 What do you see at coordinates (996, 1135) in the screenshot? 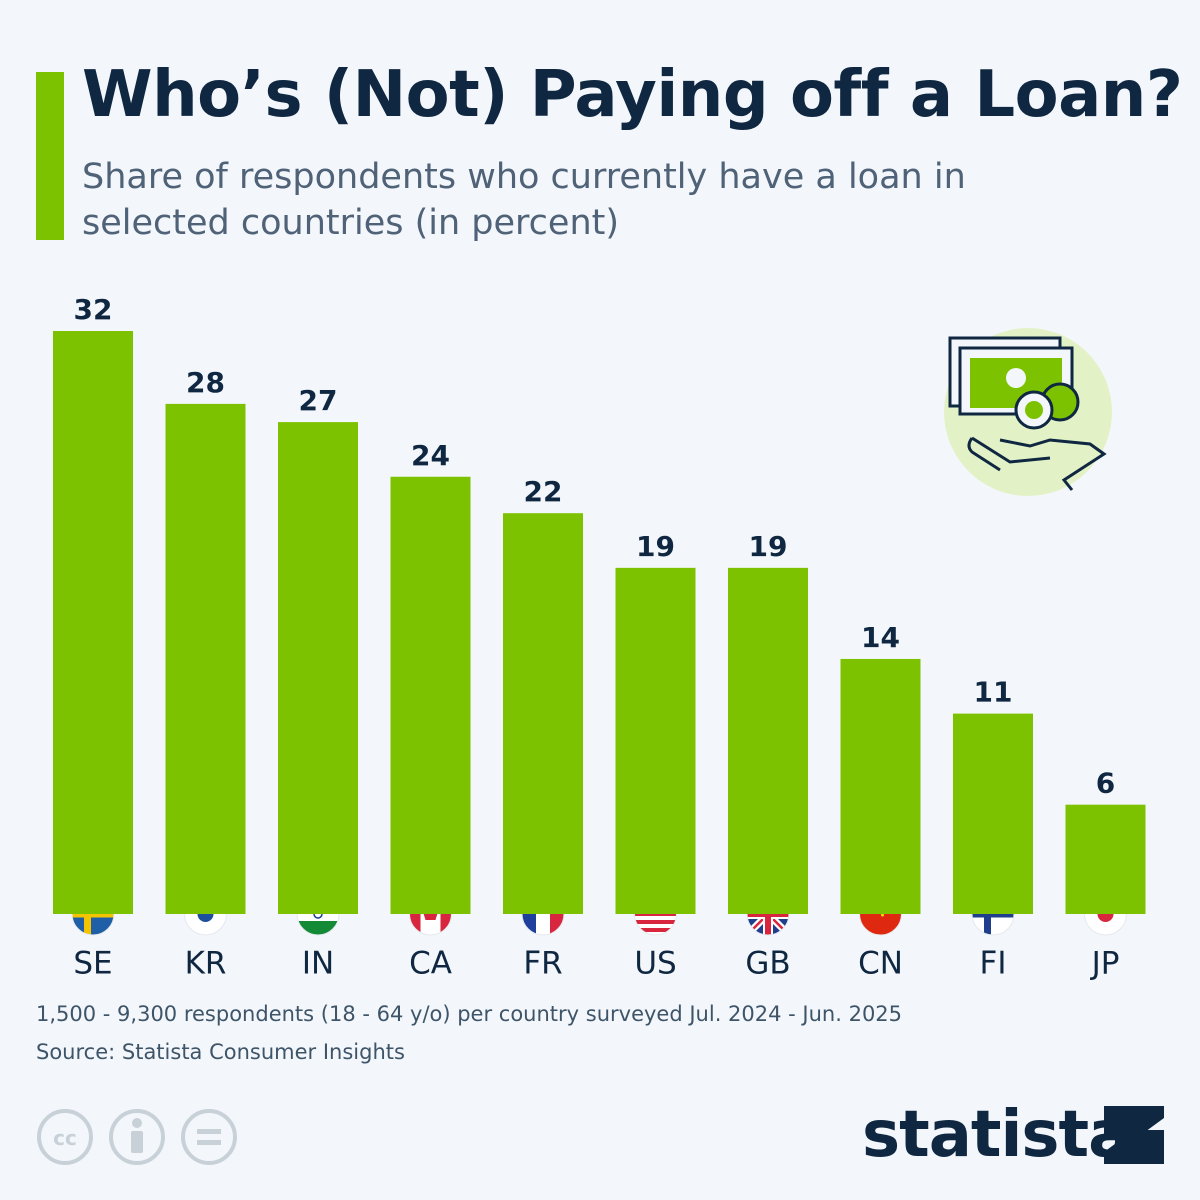
I see `brand: statista` at bounding box center [996, 1135].